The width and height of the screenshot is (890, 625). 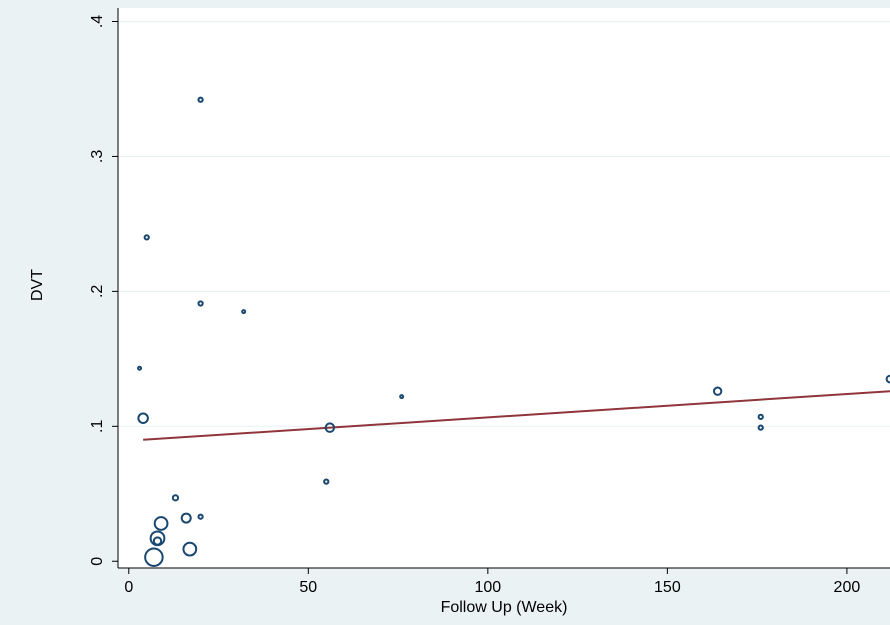 What do you see at coordinates (37, 285) in the screenshot?
I see `y-axis-title: DVT` at bounding box center [37, 285].